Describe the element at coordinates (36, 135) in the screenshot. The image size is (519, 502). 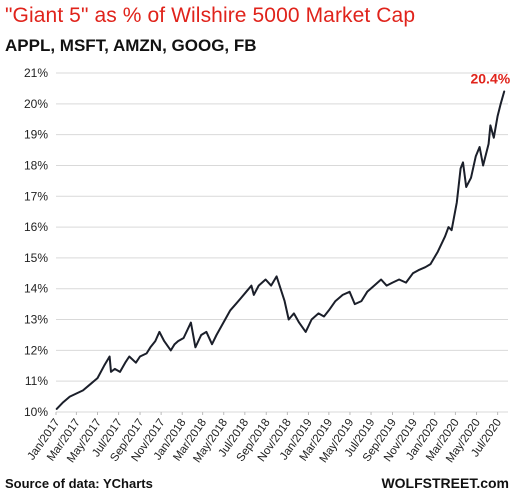
I see `y-tick-label: 19%` at that location.